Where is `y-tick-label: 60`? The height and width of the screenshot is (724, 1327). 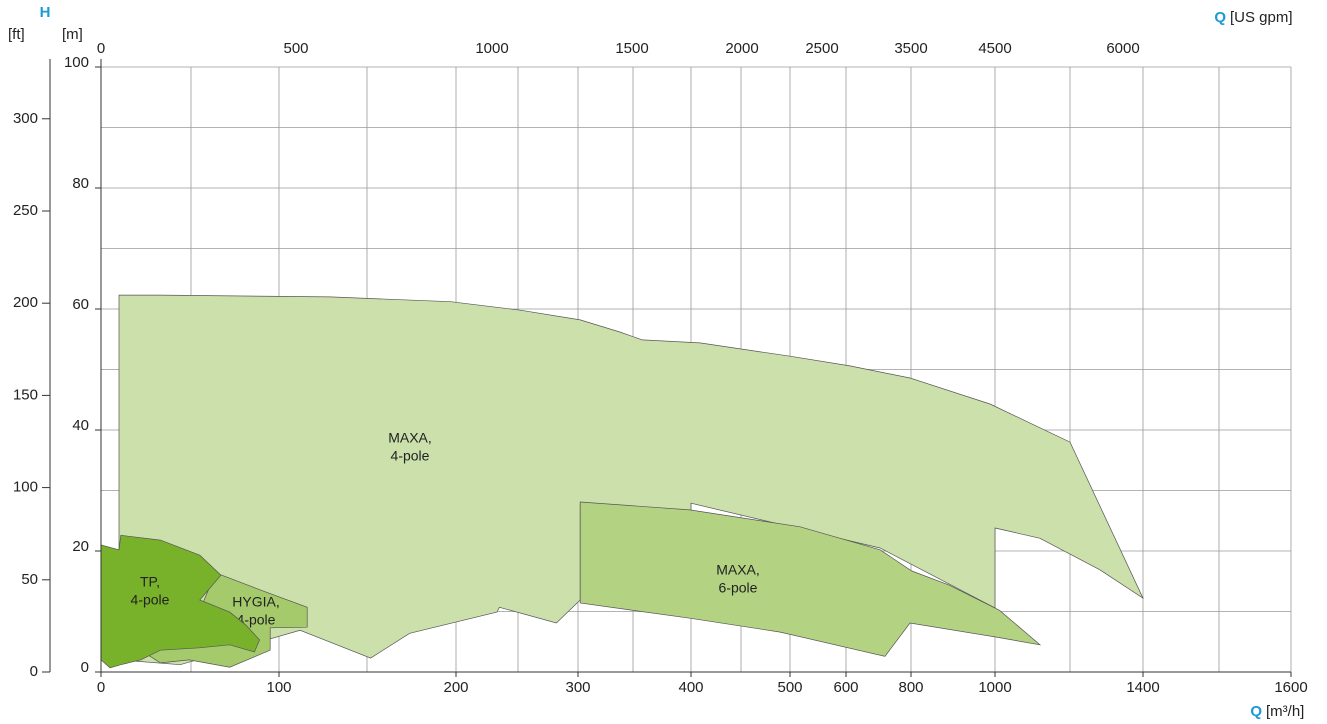
y-tick-label: 60 is located at coordinates (80, 304).